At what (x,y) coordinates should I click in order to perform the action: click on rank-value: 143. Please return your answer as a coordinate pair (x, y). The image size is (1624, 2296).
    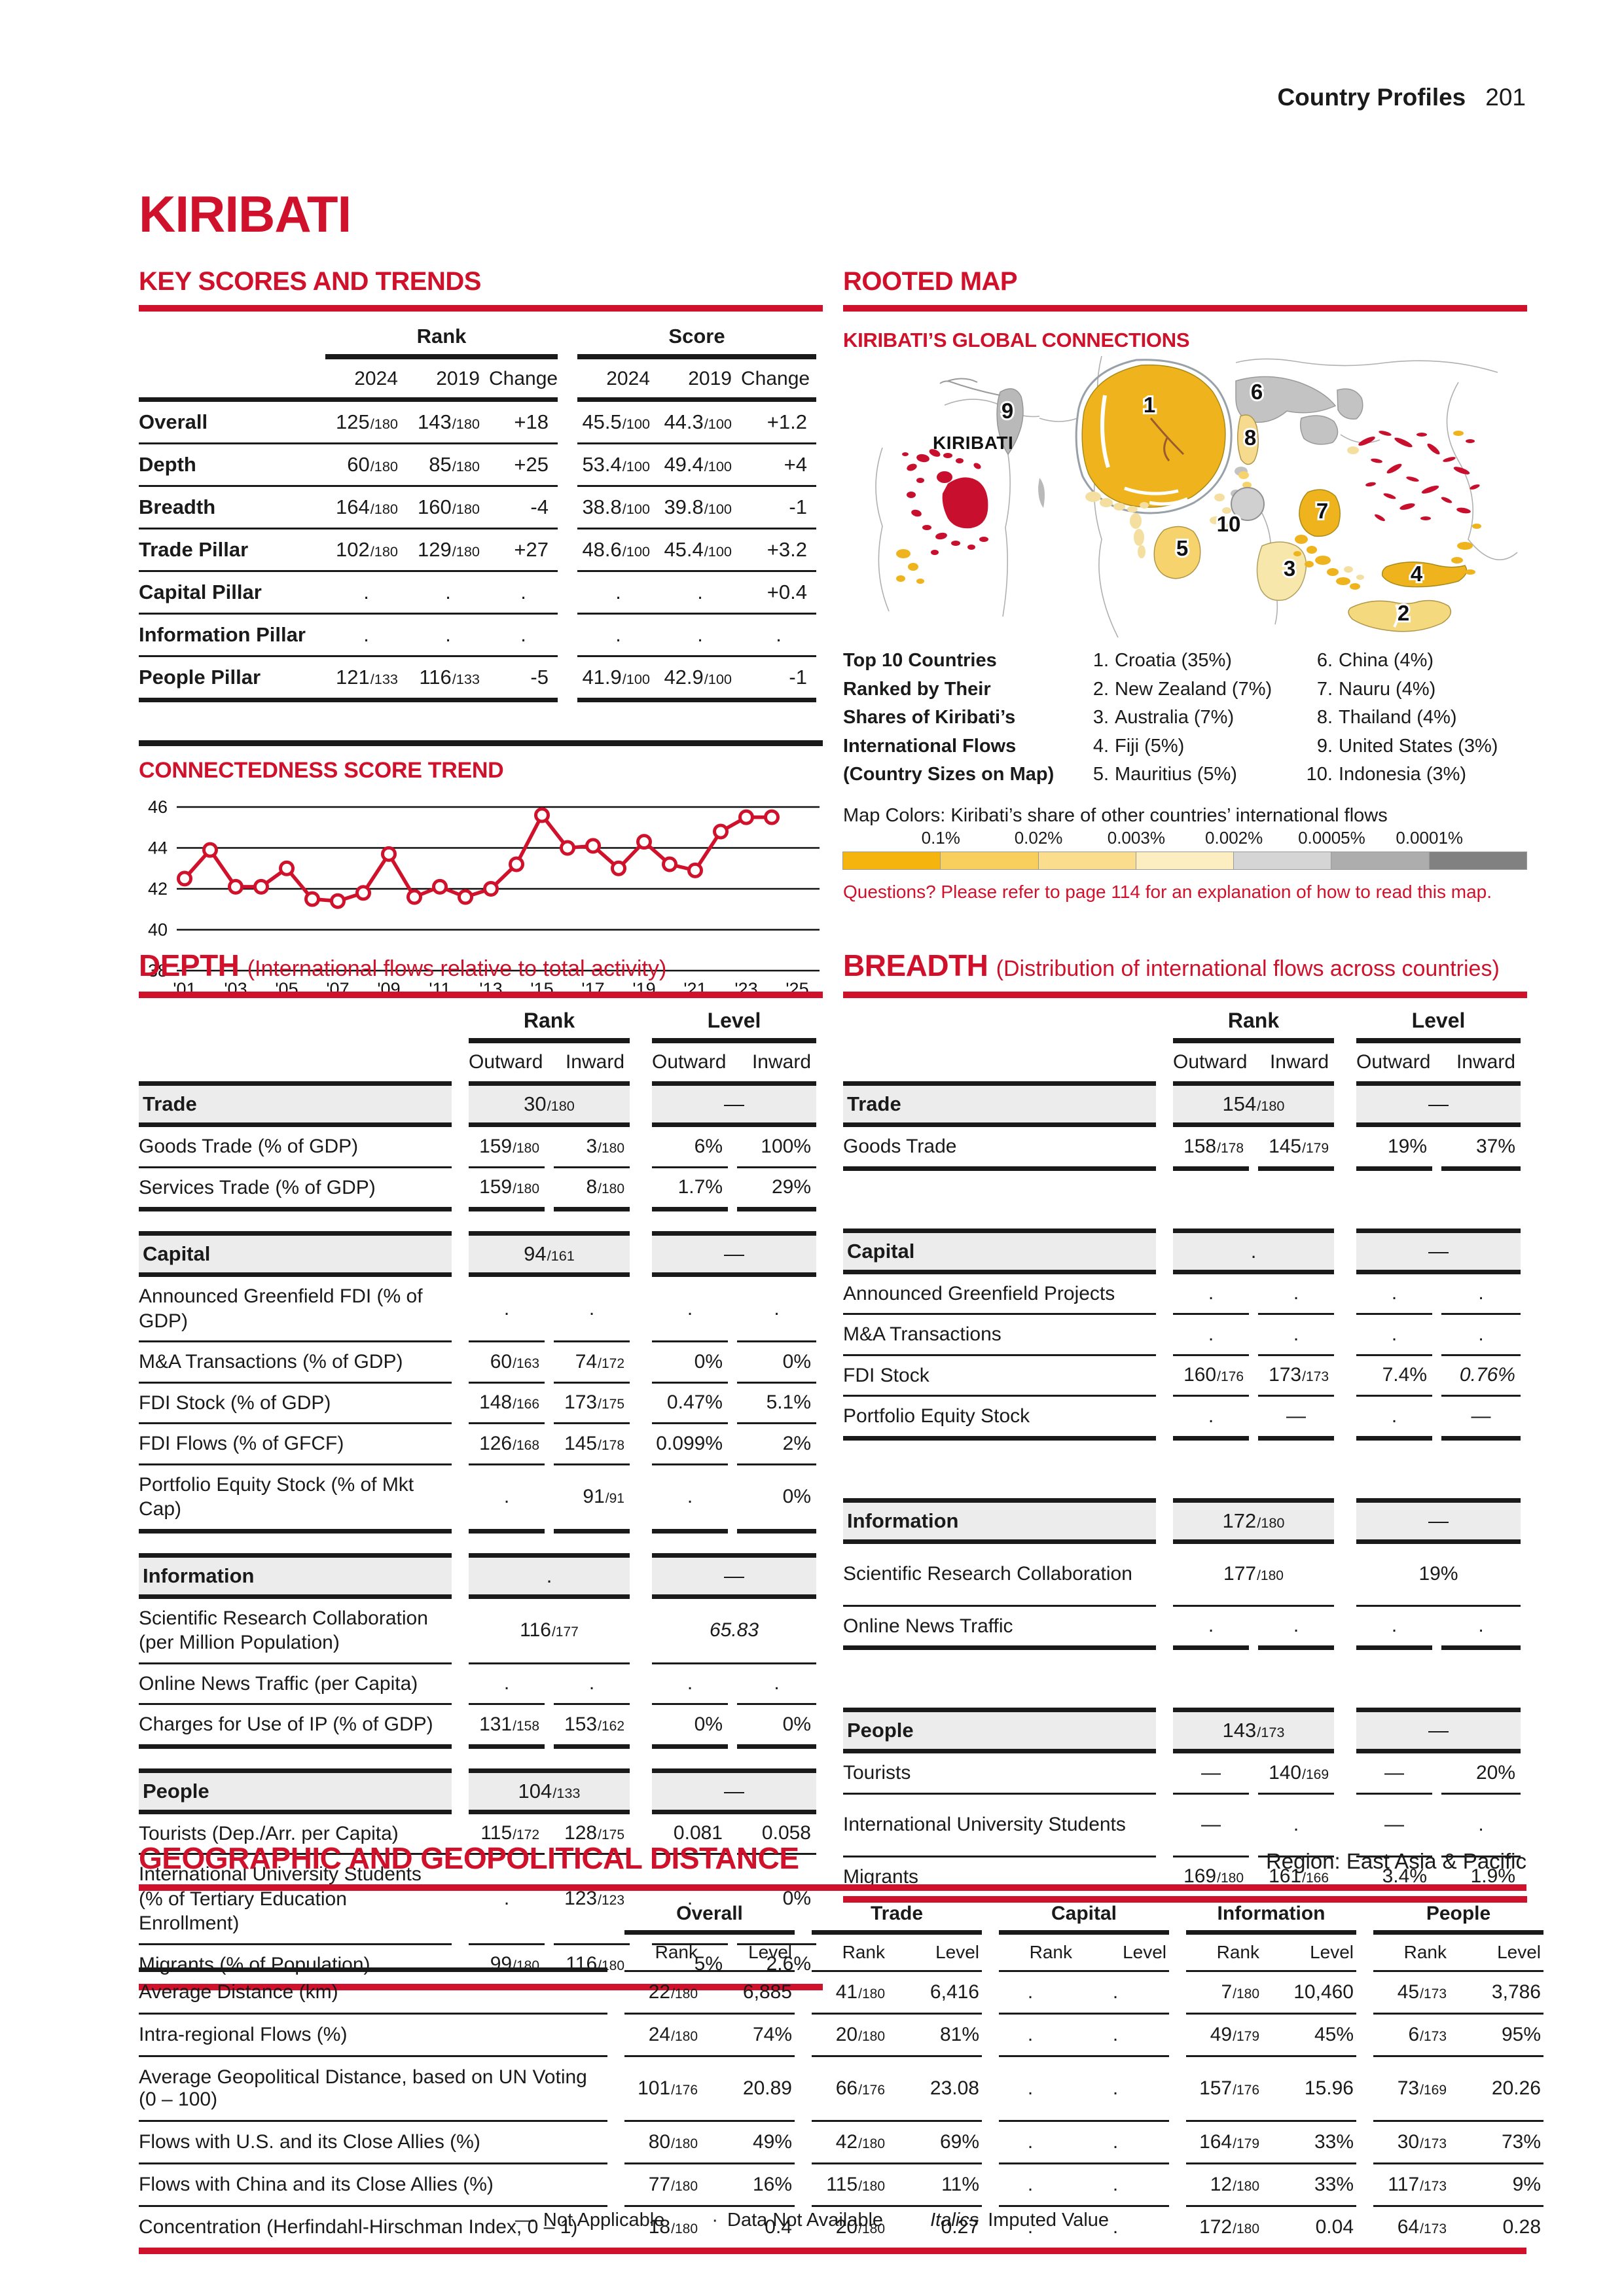
    Looking at the image, I should click on (435, 421).